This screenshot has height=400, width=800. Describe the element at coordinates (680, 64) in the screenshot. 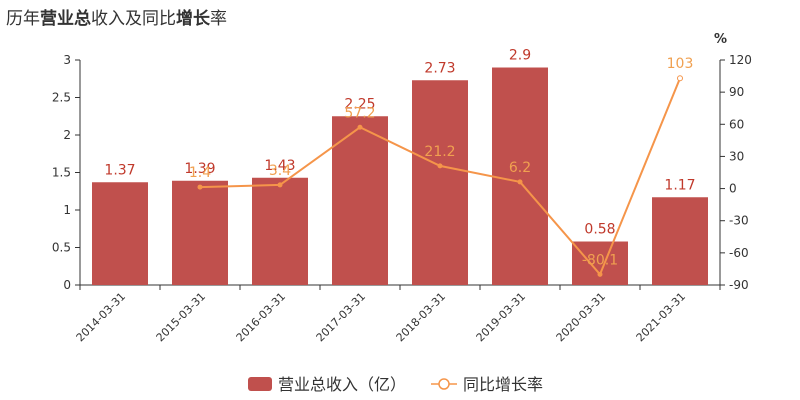

I see `line-value-label: 103` at that location.